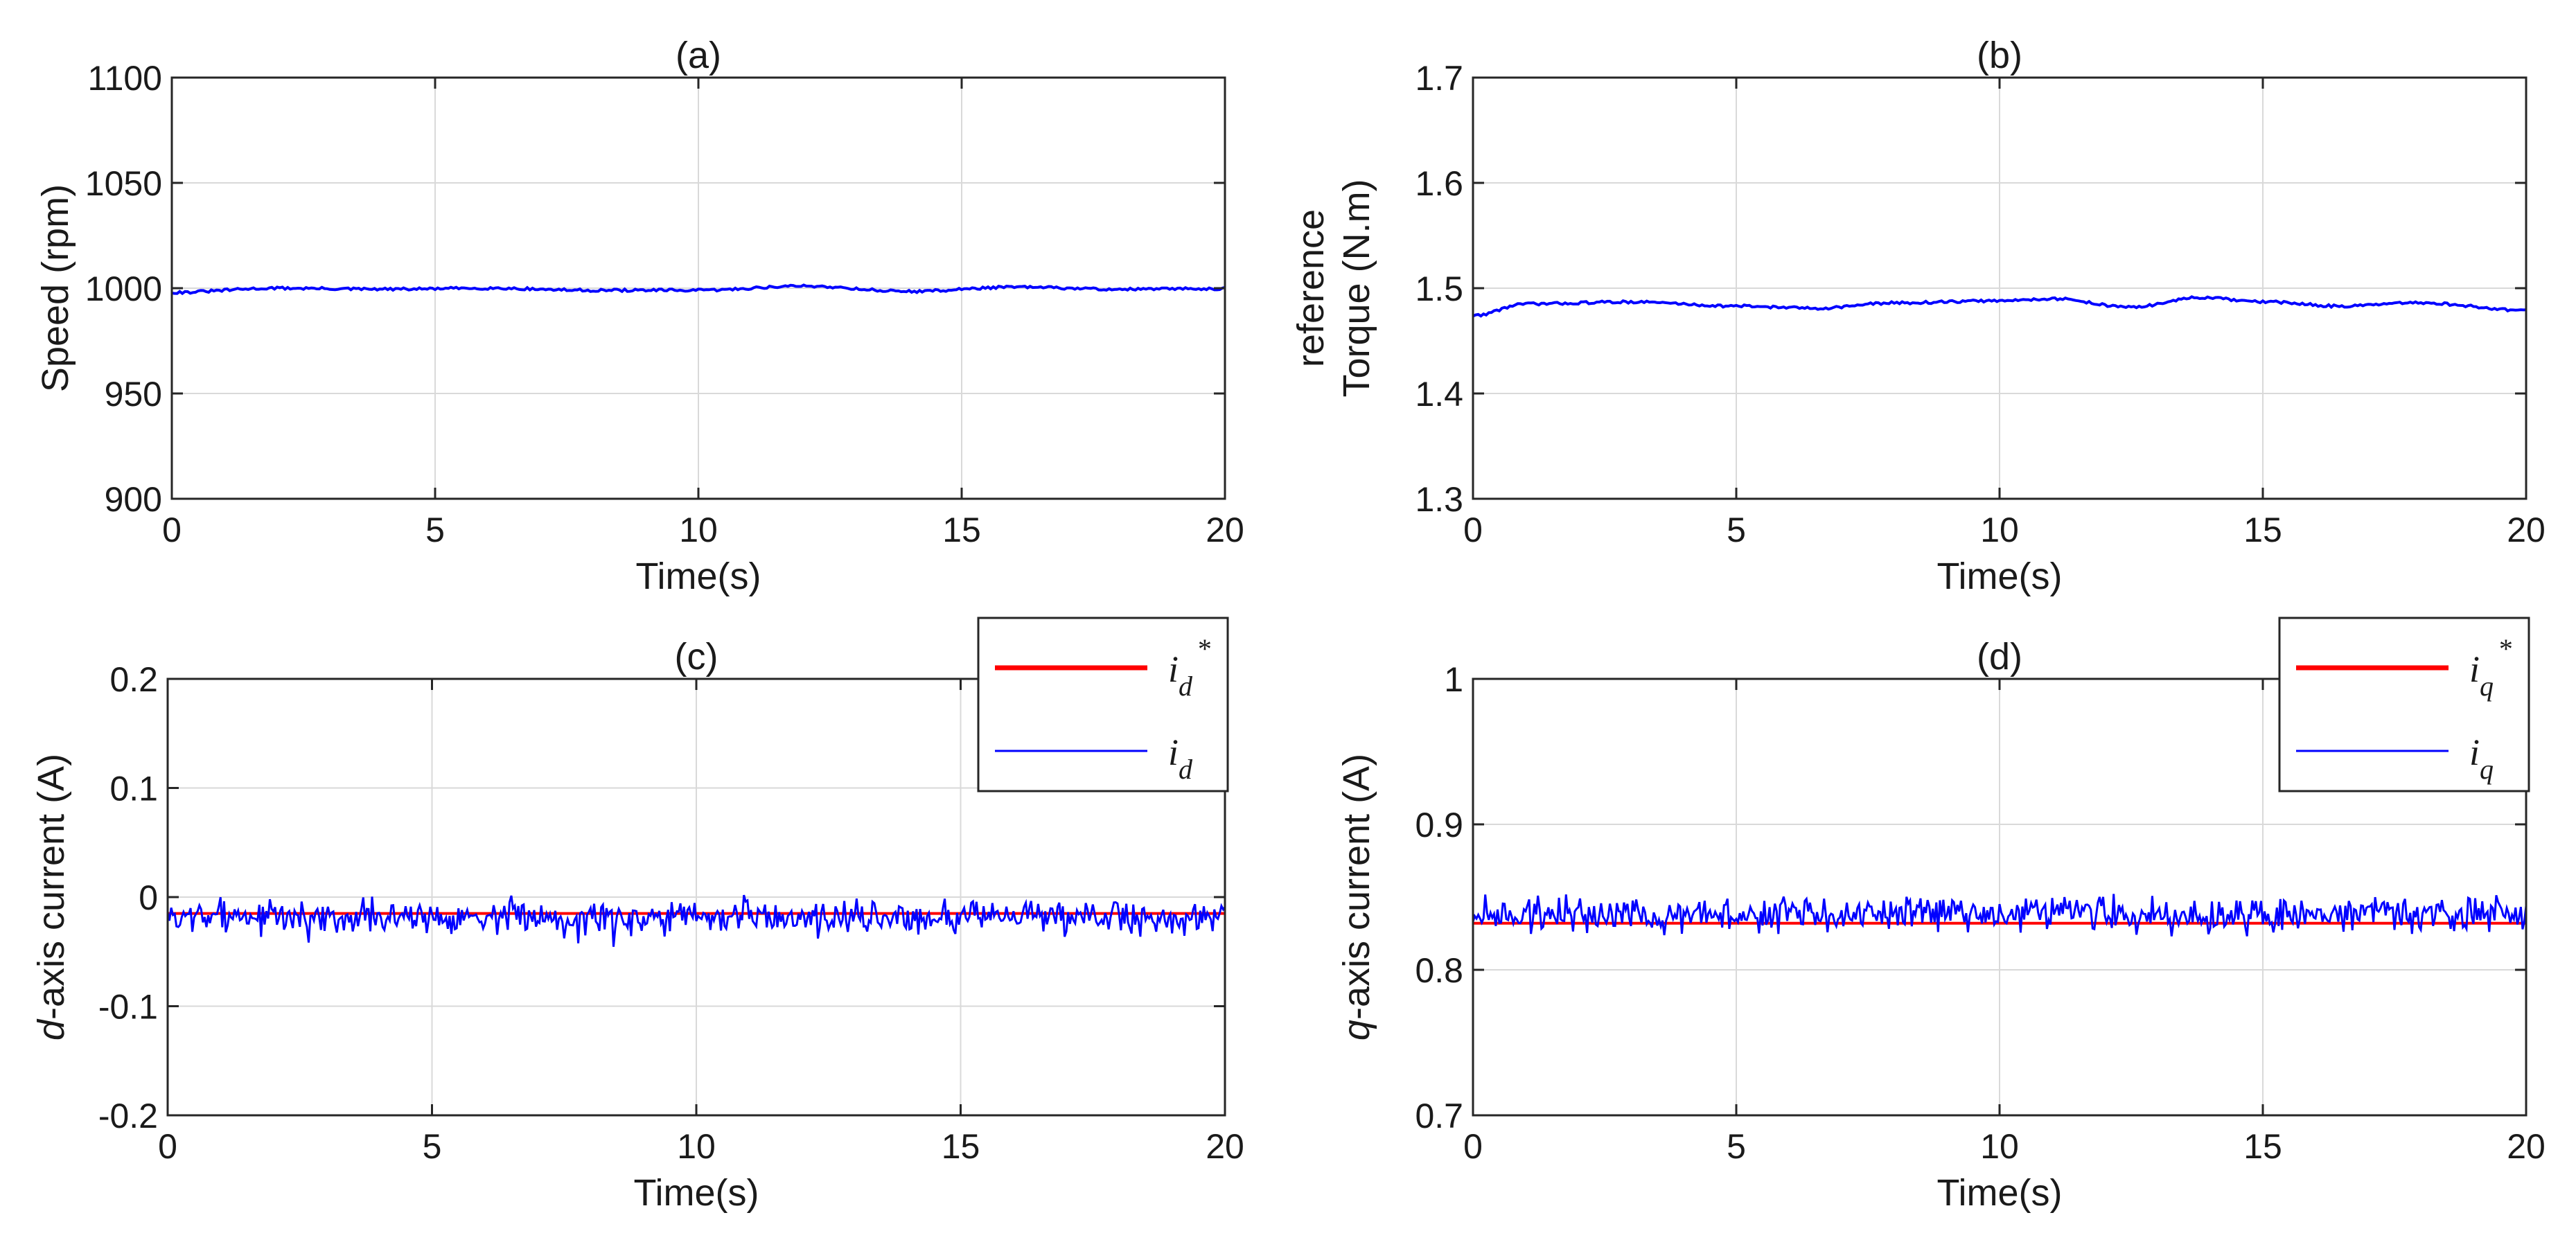  Describe the element at coordinates (124, 288) in the screenshot. I see `y-tick-label: 1000` at that location.